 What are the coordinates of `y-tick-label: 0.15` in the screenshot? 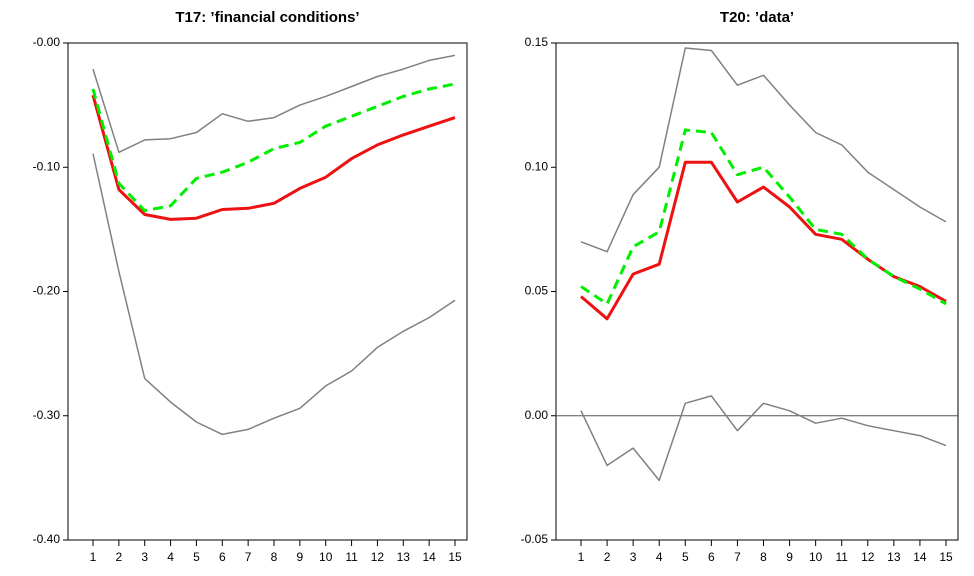 It's located at (537, 42).